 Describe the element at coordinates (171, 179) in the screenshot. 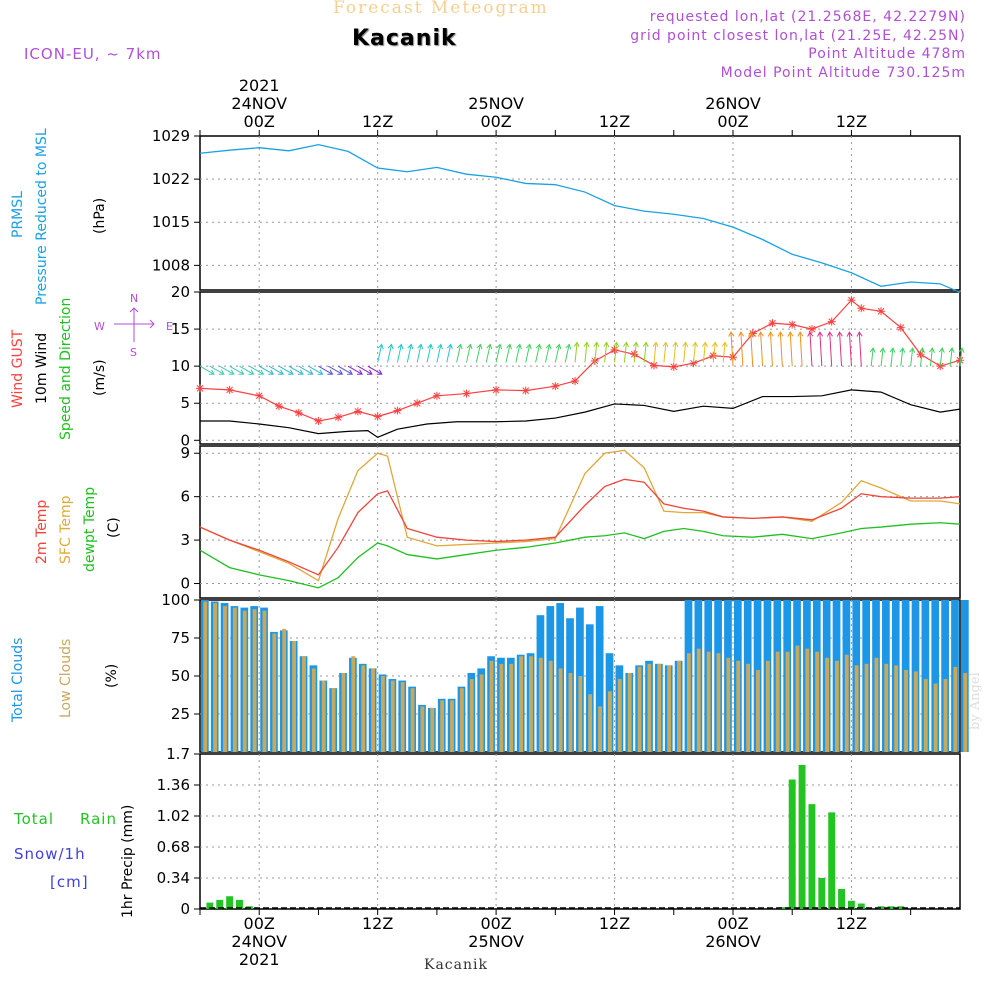

I see `y-tick-label: 1022` at that location.